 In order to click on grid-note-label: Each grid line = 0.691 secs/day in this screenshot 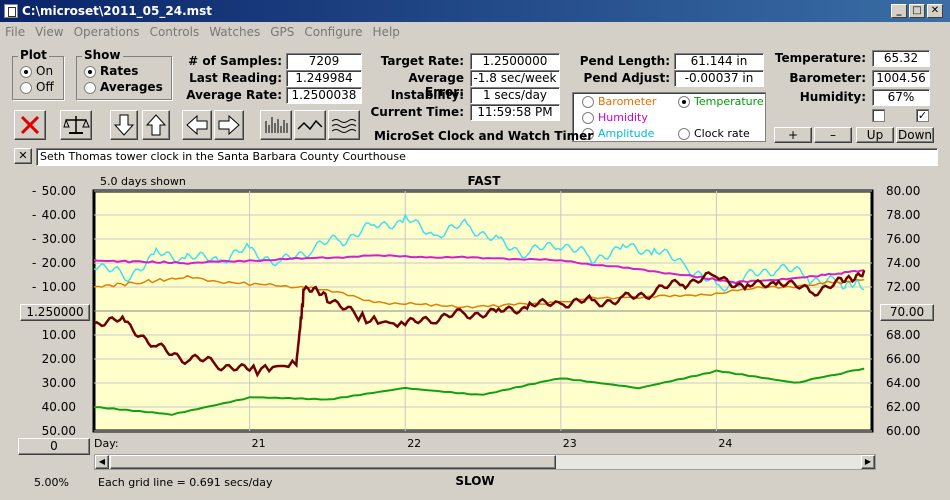, I will do `click(185, 482)`.